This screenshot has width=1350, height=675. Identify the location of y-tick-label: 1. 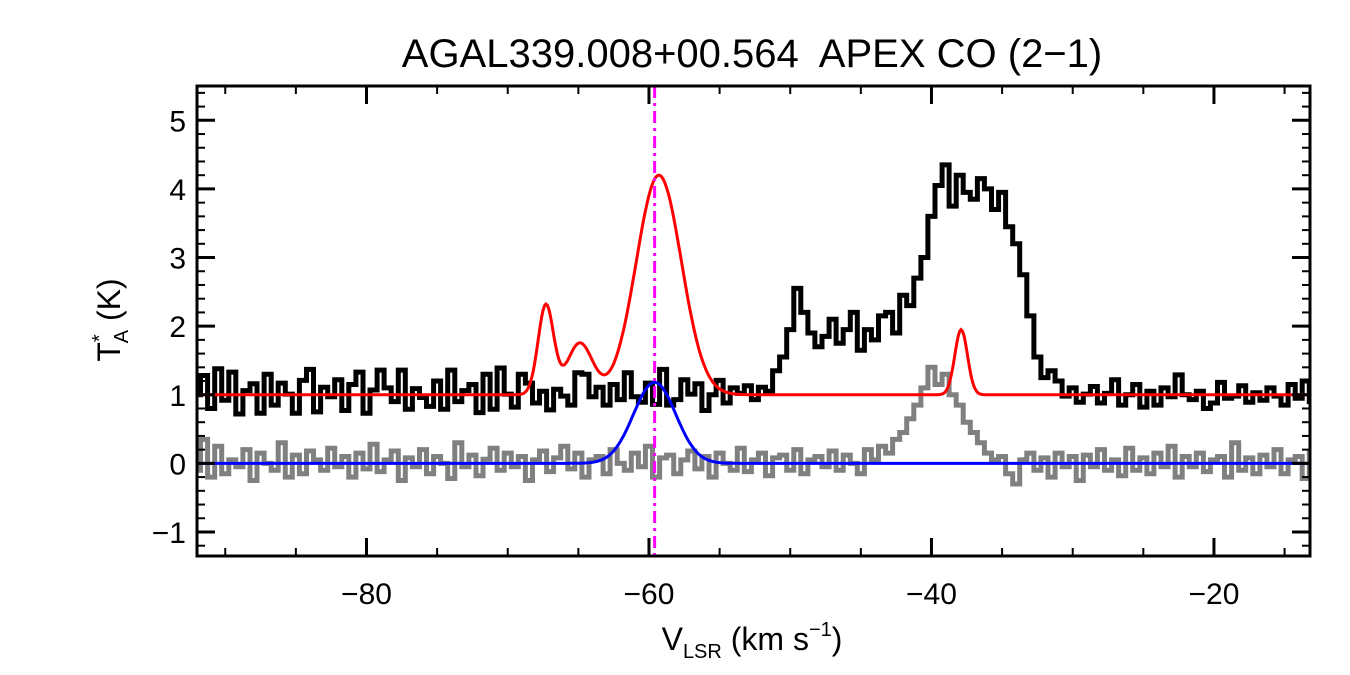
(177, 396).